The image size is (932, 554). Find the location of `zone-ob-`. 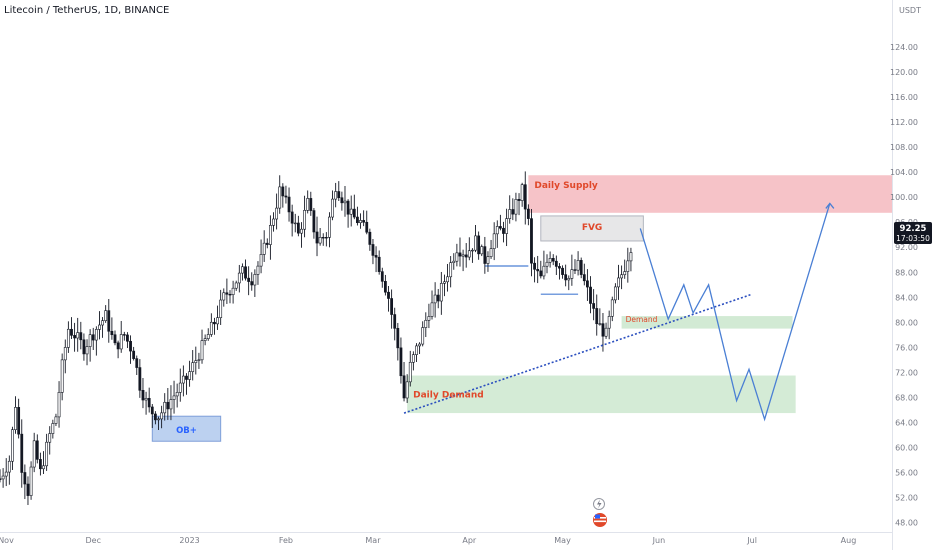

zone-ob- is located at coordinates (186, 428).